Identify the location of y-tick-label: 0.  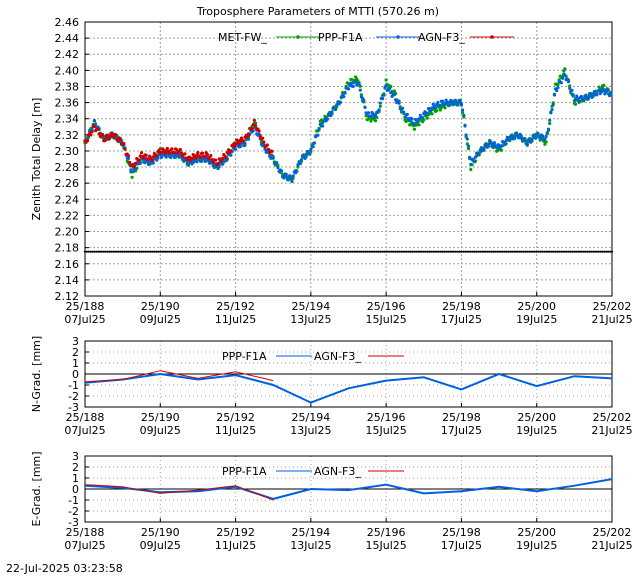
(75, 489).